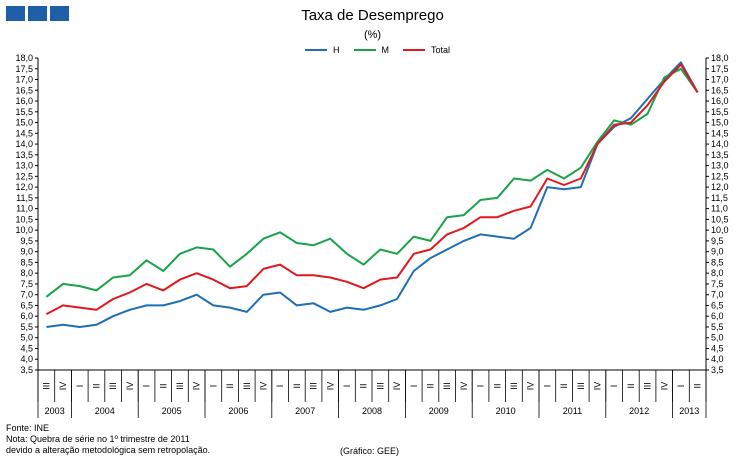  I want to click on y-tick-label-right: 7,5, so click(717, 284).